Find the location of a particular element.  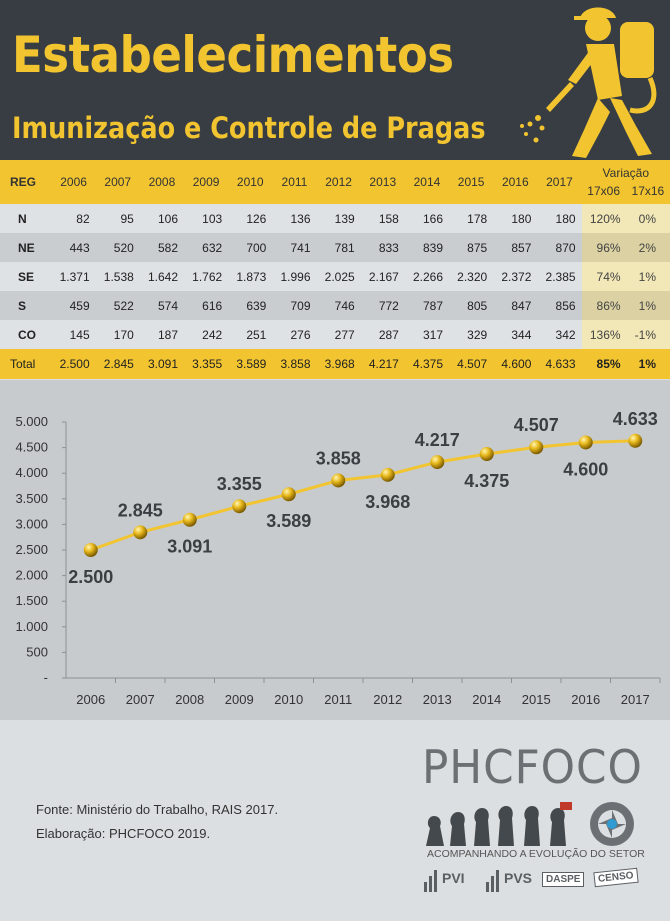

col-header-year: 2015 is located at coordinates (471, 182).